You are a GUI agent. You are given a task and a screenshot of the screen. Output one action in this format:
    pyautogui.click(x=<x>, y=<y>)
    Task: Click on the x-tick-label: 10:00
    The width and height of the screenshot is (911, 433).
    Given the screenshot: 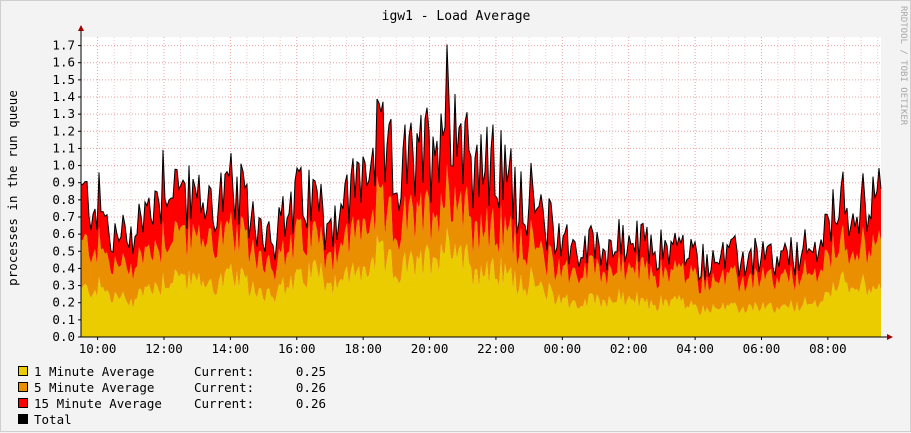 What is the action you would take?
    pyautogui.click(x=98, y=348)
    